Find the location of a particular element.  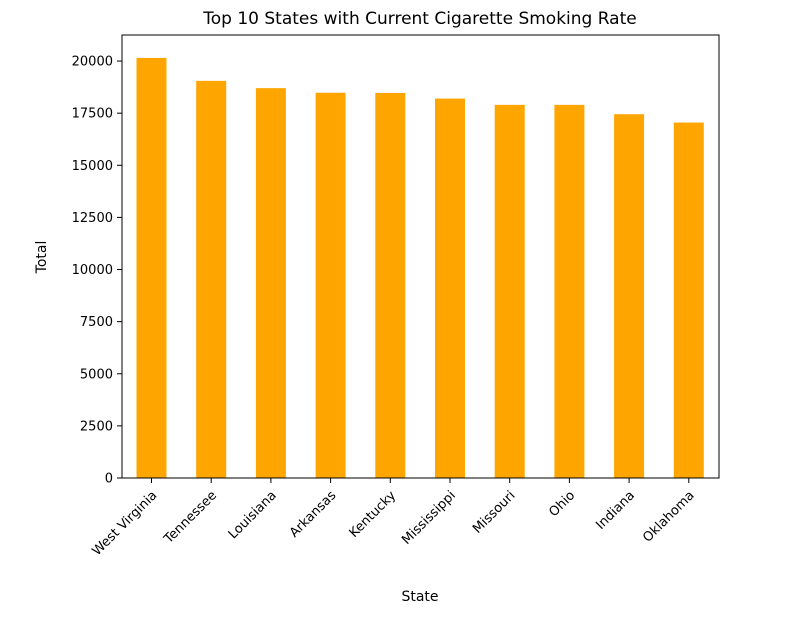

x-tick-label: Kentucky is located at coordinates (373, 514).